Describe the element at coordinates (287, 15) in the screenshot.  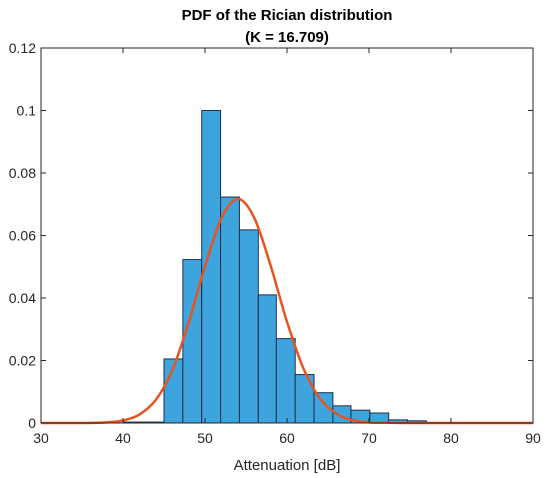
I see `chart-title: PDF of the Rician distribution` at that location.